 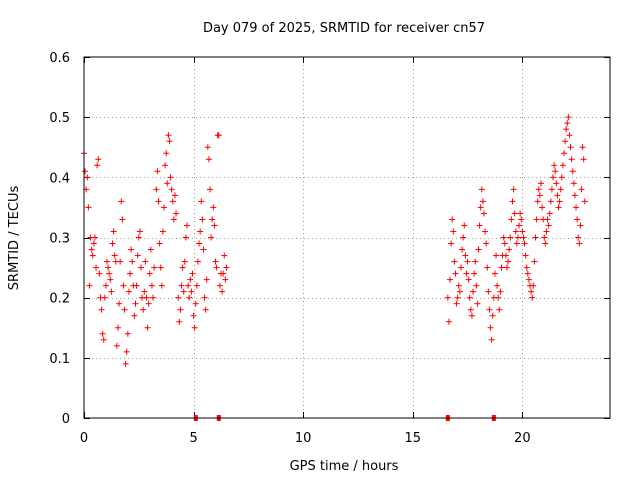 I want to click on y-tick-label: 0.4, so click(x=59, y=178).